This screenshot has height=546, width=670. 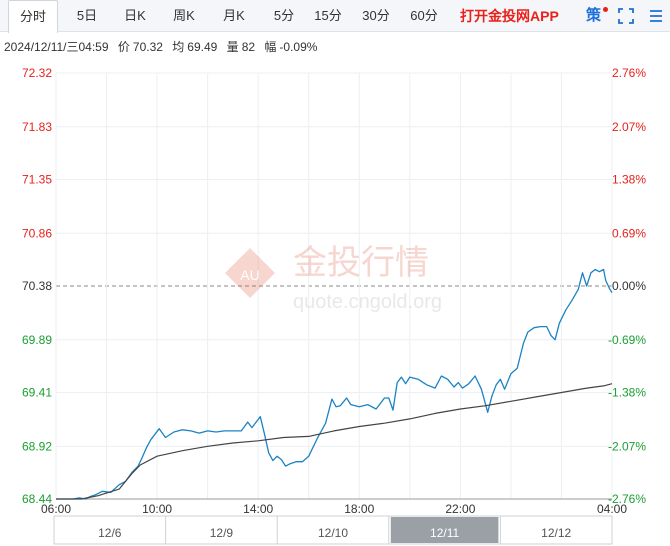 I want to click on time-axis: 06:00 10:00 14:00 18:00 22:00 04:00, so click(x=334, y=509).